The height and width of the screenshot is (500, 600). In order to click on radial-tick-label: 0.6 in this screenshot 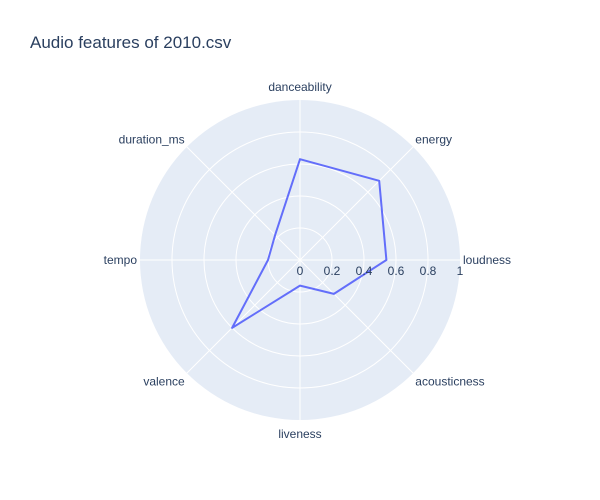, I will do `click(396, 271)`.